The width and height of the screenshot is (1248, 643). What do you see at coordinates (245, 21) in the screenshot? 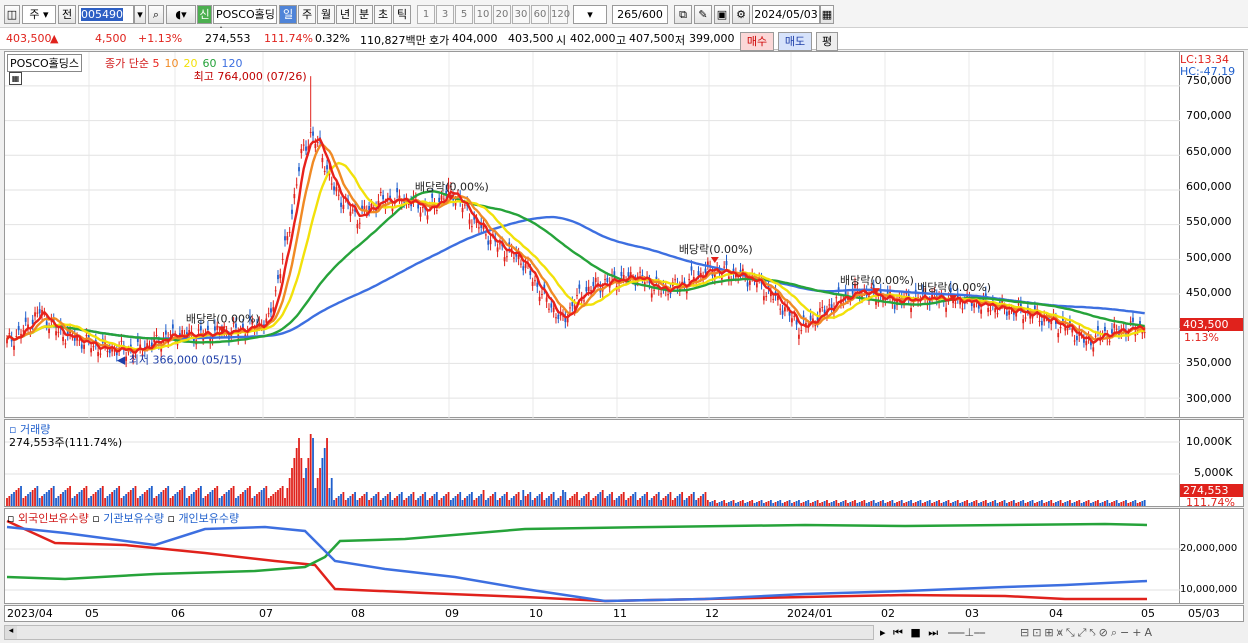
I see `stock-name: POSCO홀딩스` at bounding box center [245, 21].